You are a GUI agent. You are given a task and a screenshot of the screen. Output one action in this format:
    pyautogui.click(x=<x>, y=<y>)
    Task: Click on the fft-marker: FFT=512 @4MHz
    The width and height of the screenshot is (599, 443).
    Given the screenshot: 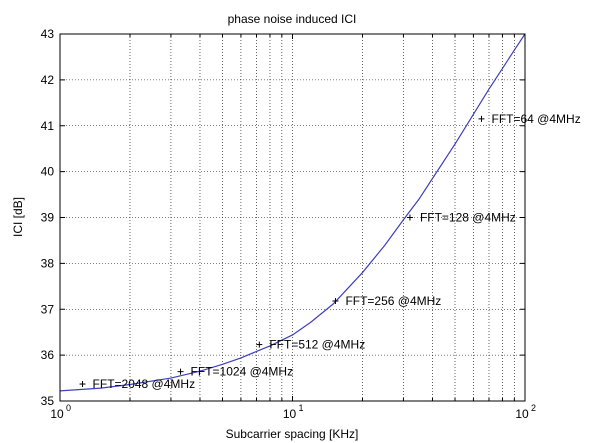 What is the action you would take?
    pyautogui.click(x=310, y=345)
    